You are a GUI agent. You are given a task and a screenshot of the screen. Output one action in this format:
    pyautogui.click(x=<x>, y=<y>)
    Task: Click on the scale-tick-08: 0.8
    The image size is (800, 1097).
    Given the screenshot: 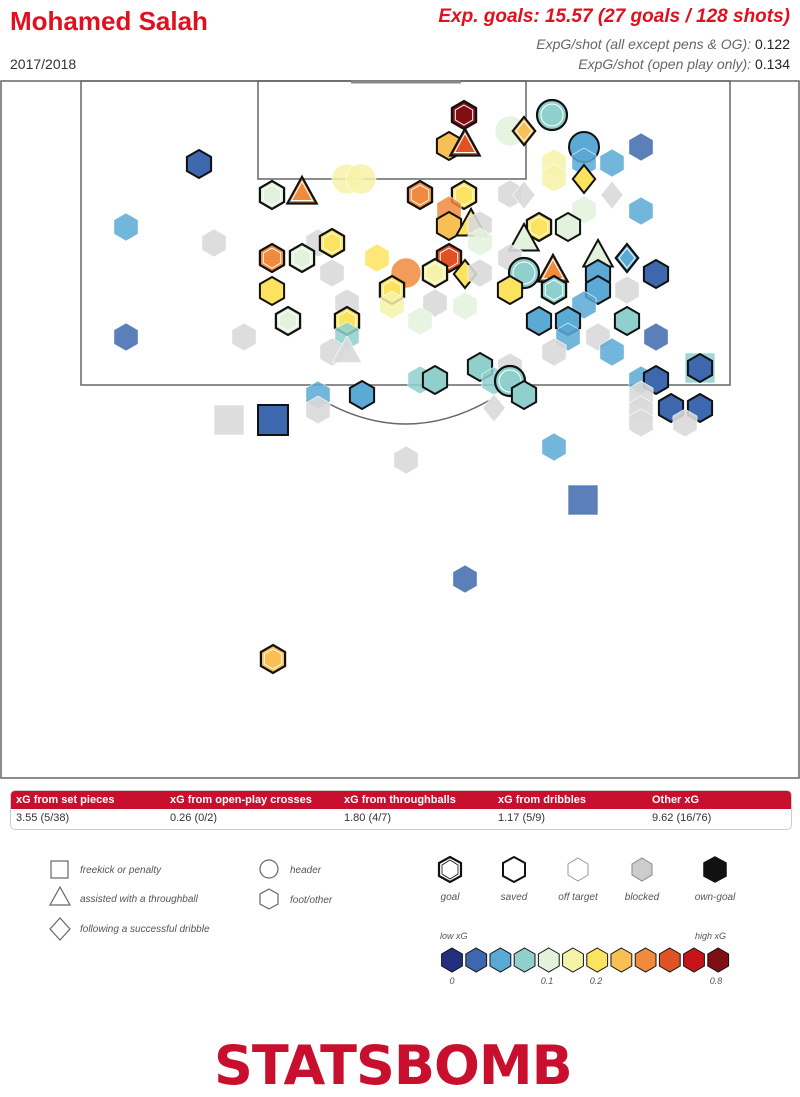 What is the action you would take?
    pyautogui.click(x=716, y=981)
    